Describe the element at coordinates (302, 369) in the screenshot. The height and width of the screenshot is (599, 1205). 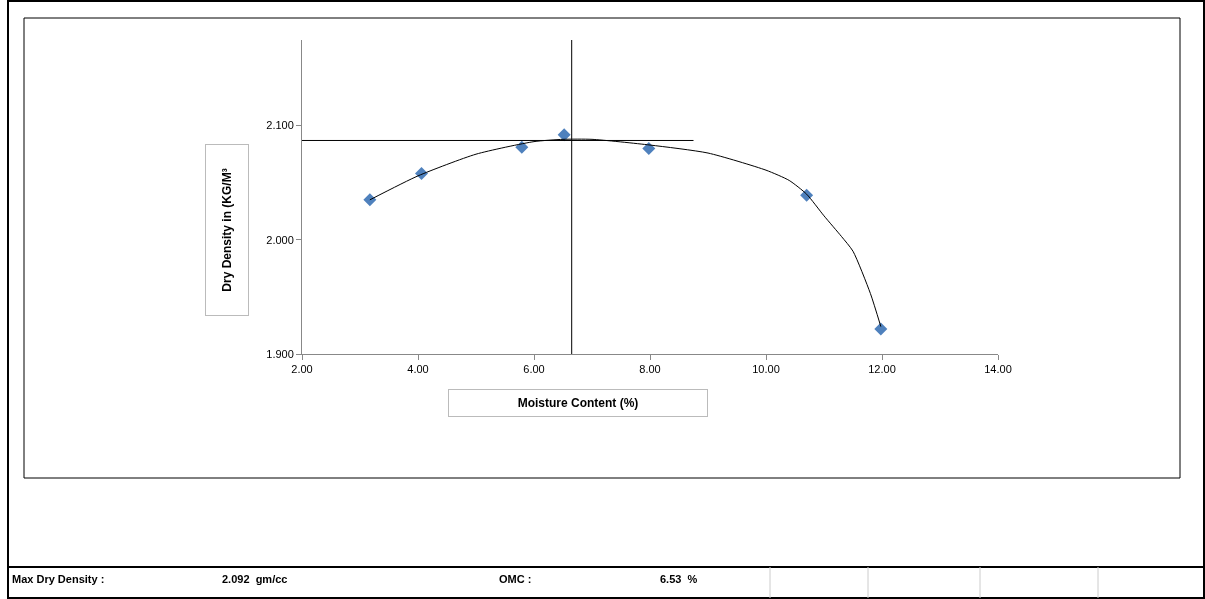
I see `x-tick-label: 2.00` at that location.